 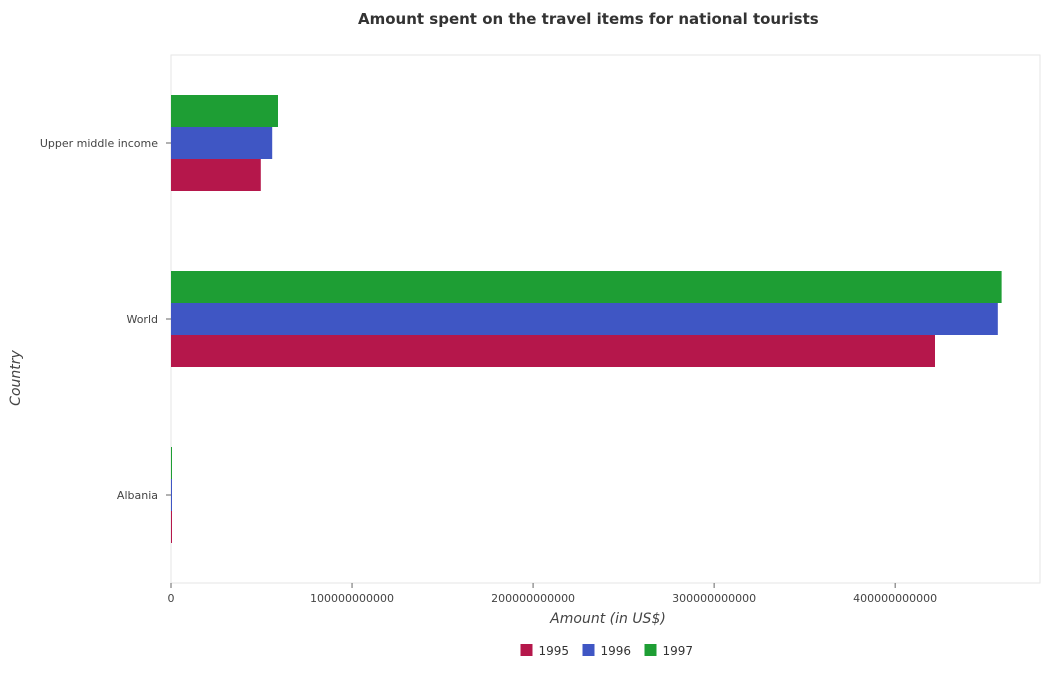 What do you see at coordinates (171, 598) in the screenshot?
I see `x-tick-label: 0` at bounding box center [171, 598].